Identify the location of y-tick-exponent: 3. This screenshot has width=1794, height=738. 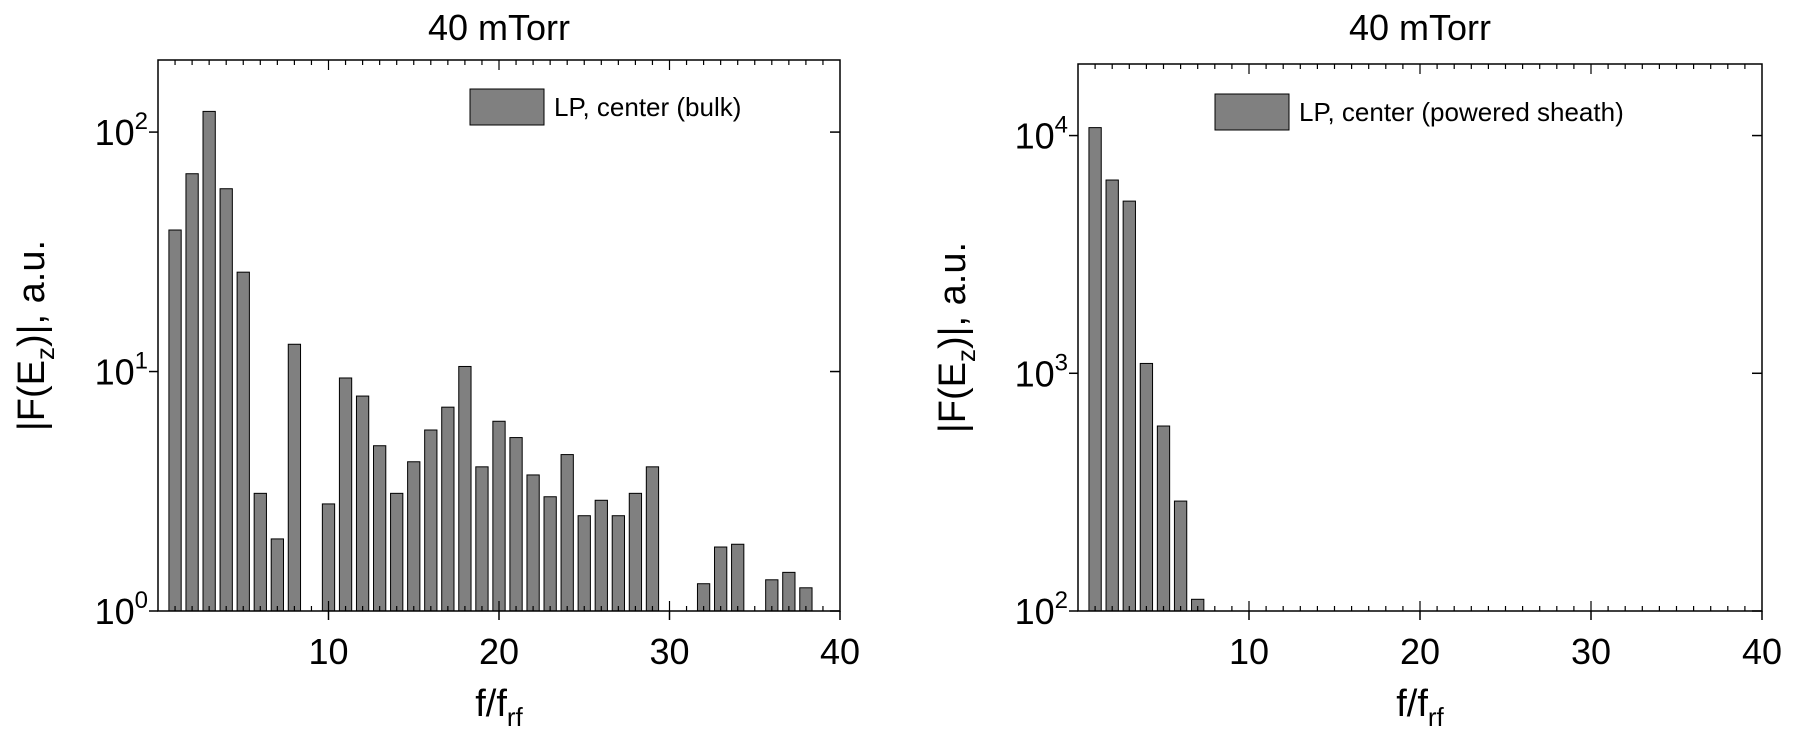
(1061, 362).